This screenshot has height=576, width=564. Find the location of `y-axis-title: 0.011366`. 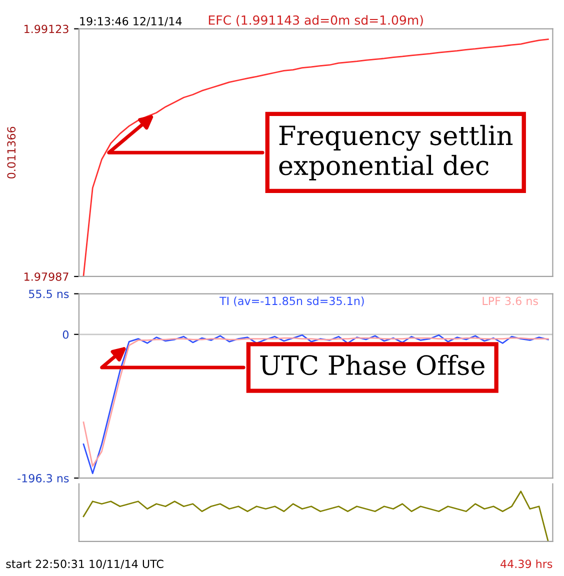

y-axis-title: 0.011366 is located at coordinates (11, 152).